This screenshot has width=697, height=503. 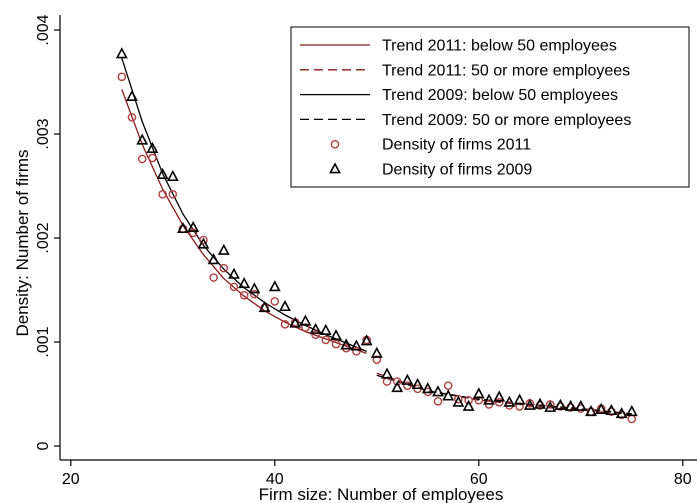 I want to click on legend-label: Trend 2009: 50 or more employees, so click(x=506, y=120).